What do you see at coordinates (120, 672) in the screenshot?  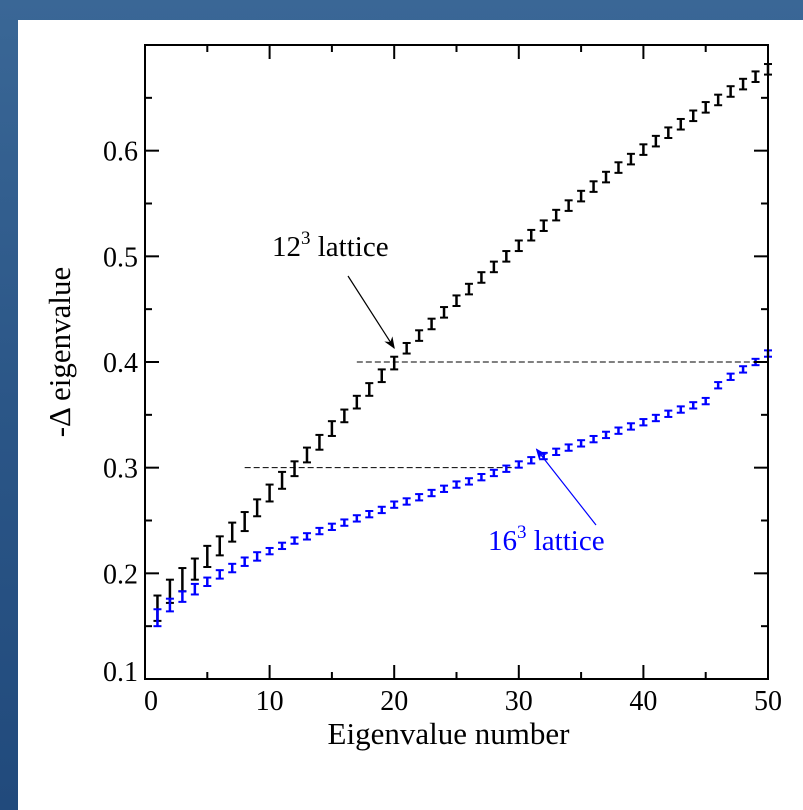 I see `y-tick-label: 0.1` at bounding box center [120, 672].